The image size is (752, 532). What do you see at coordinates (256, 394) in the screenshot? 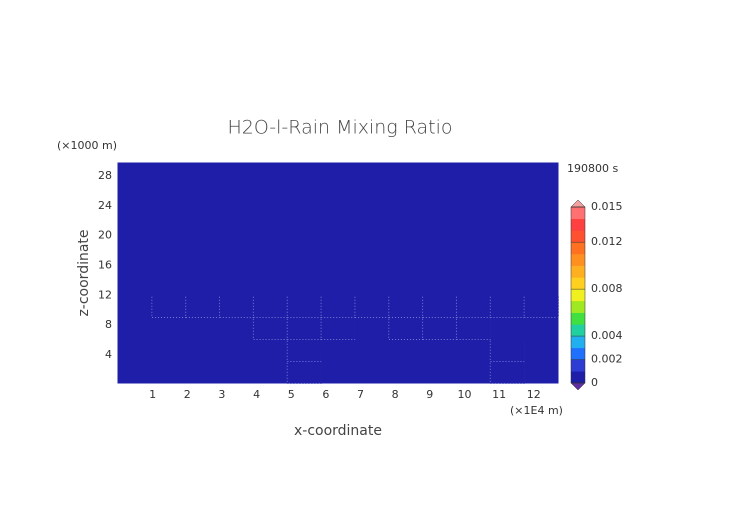
I see `x-tick-label: 4` at bounding box center [256, 394].